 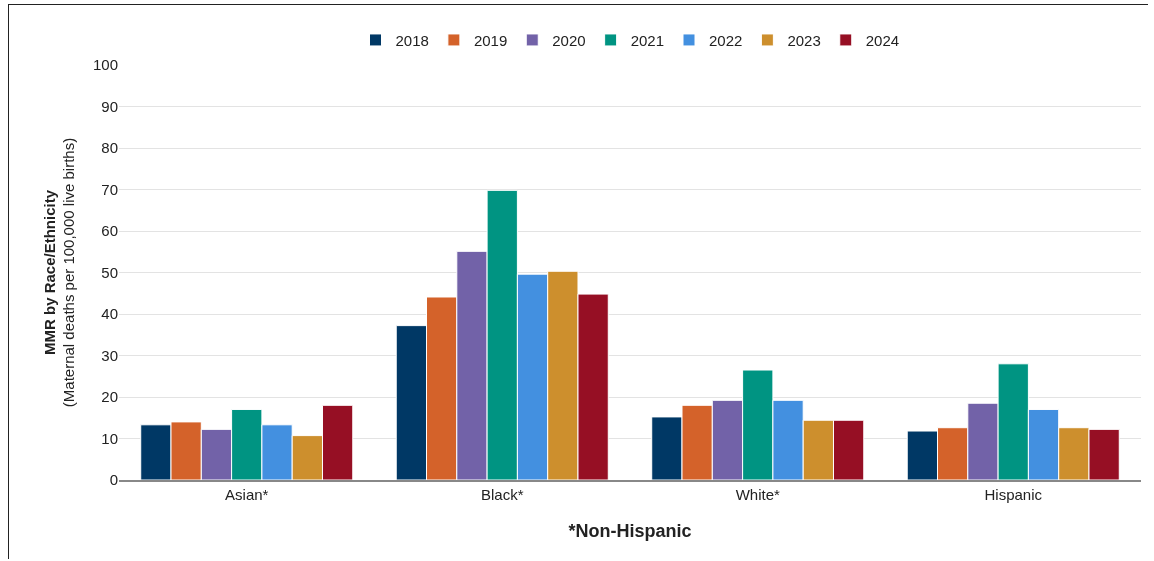 What do you see at coordinates (726, 40) in the screenshot?
I see `legend-label: 2022` at bounding box center [726, 40].